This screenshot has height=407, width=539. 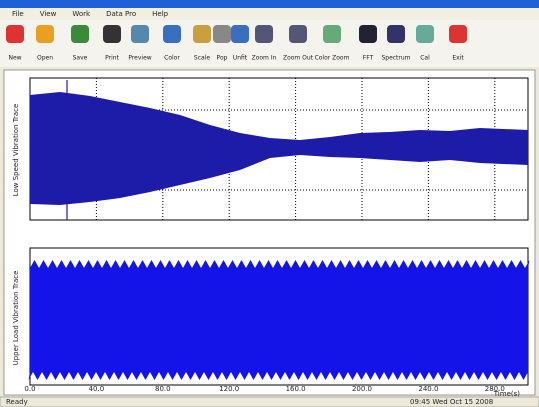 I want to click on x-tick-label: 120.0, so click(x=229, y=389).